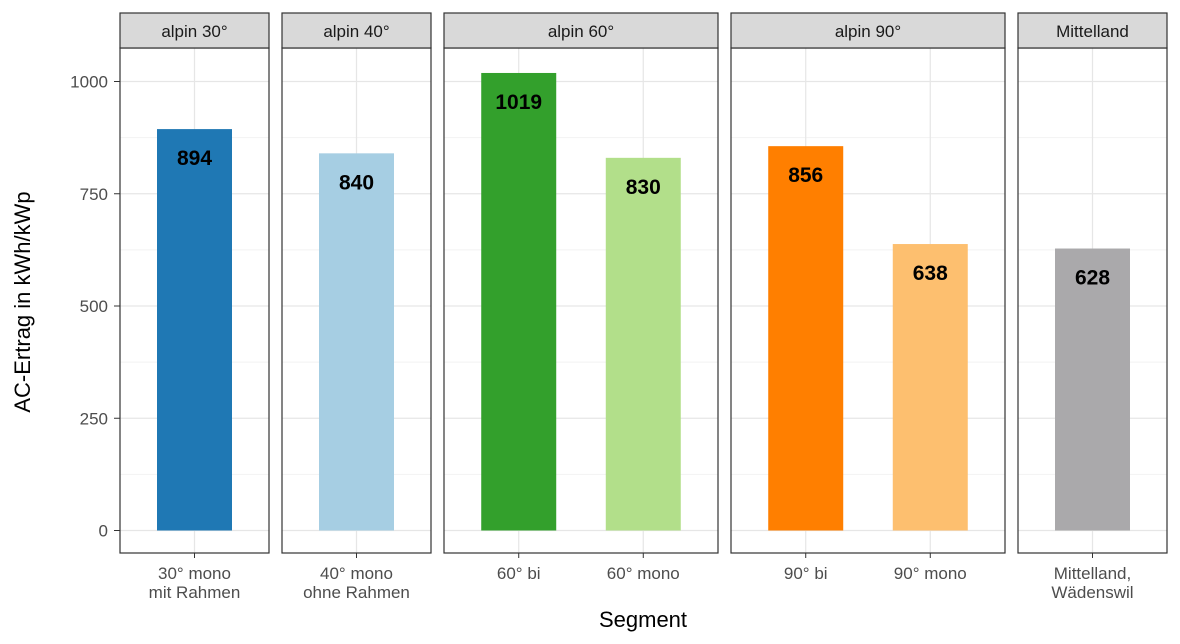 The height and width of the screenshot is (644, 1180). Describe the element at coordinates (1092, 278) in the screenshot. I see `bar-value-label: 628` at that location.